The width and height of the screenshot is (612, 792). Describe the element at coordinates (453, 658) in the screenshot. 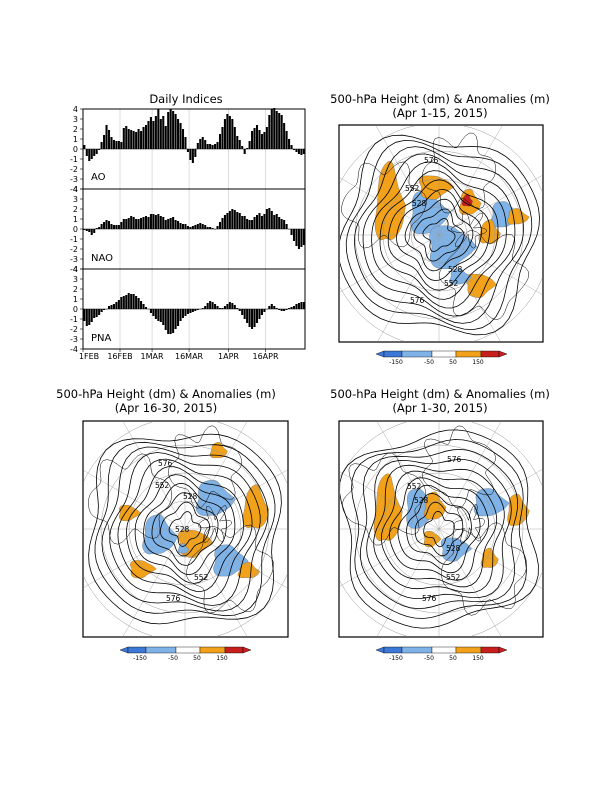

I see `map3-colorbar-label-2: 50` at that location.